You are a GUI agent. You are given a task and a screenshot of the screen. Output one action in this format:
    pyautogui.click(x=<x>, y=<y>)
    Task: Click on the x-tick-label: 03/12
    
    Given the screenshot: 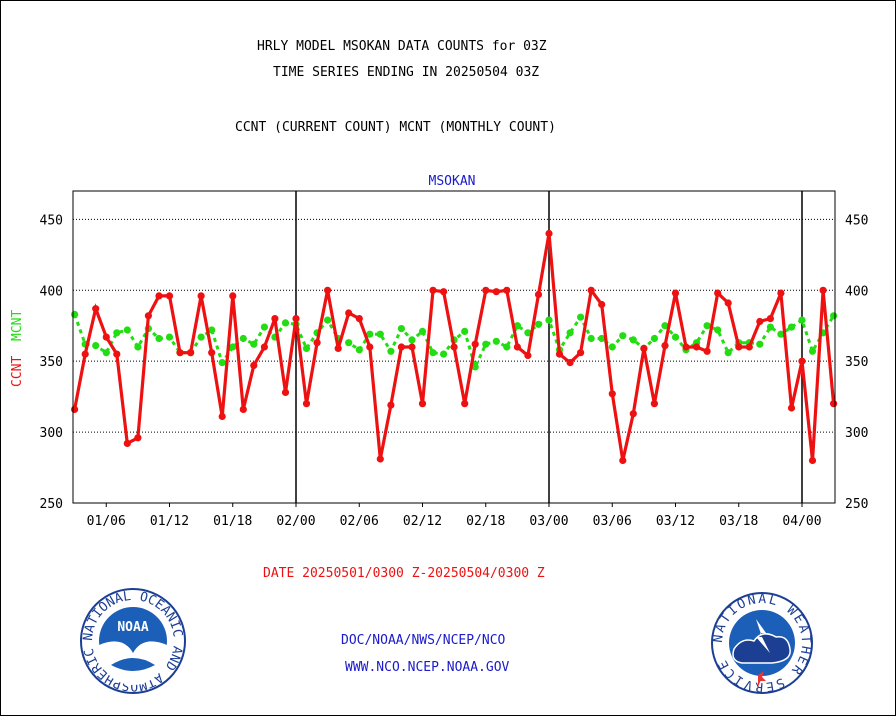 What is the action you would take?
    pyautogui.click(x=675, y=521)
    